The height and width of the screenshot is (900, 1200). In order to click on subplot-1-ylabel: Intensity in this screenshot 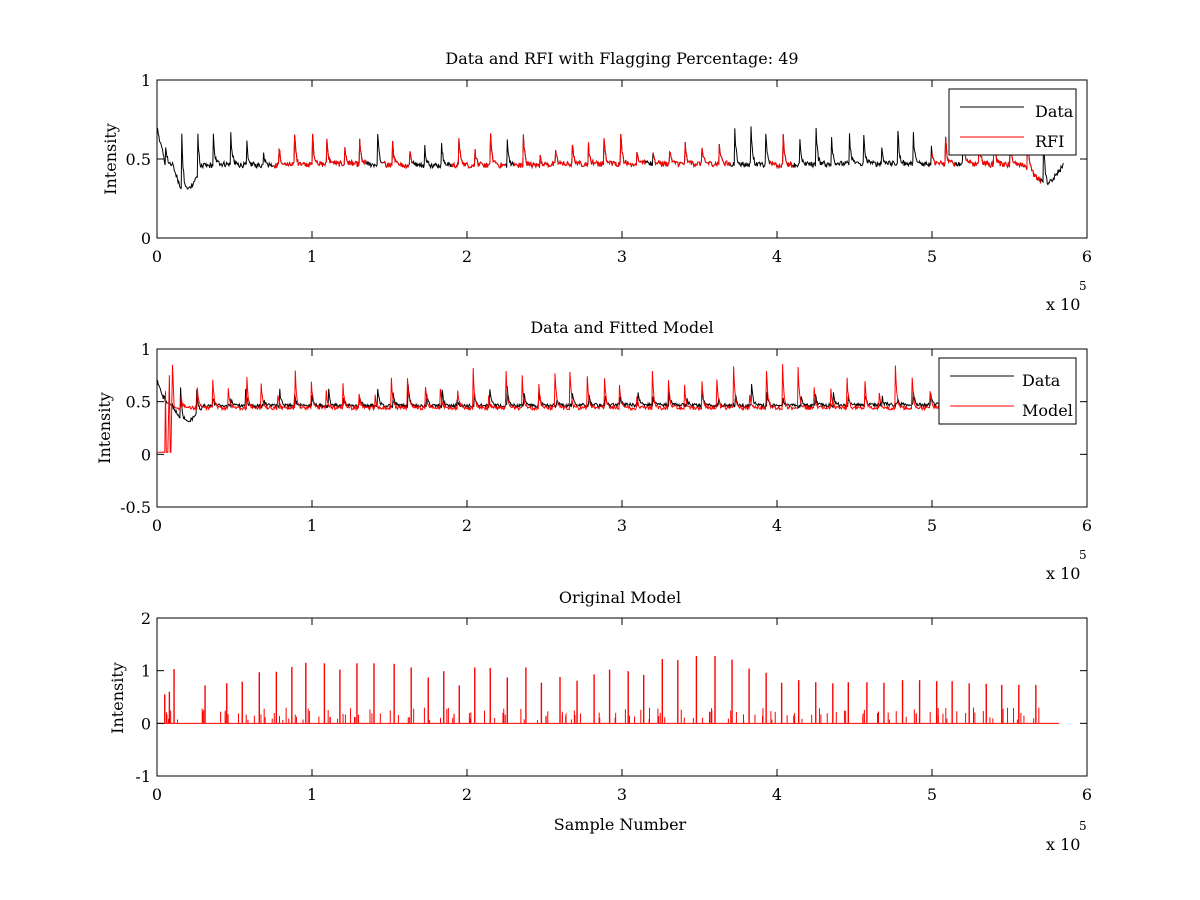, I will do `click(110, 159)`.